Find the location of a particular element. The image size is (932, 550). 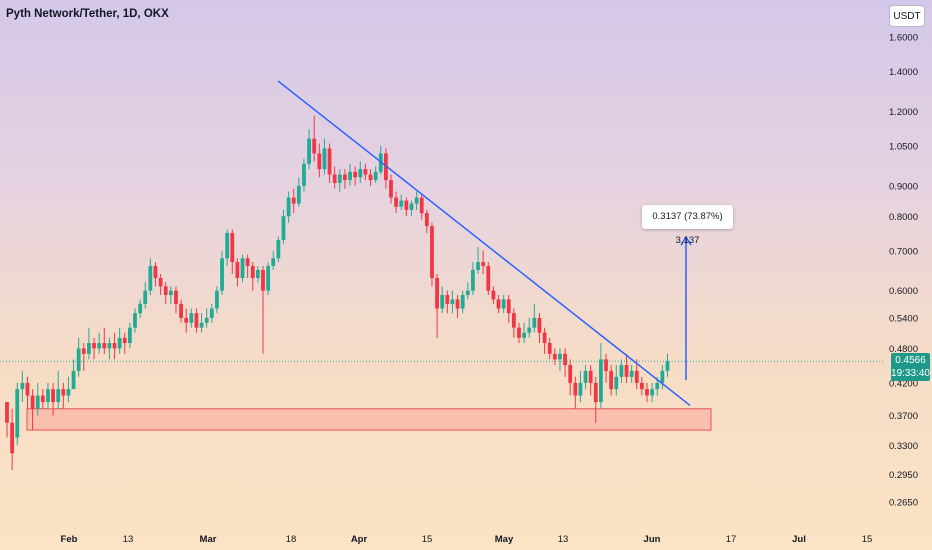

y-tick-label: 1.2000 is located at coordinates (903, 112).